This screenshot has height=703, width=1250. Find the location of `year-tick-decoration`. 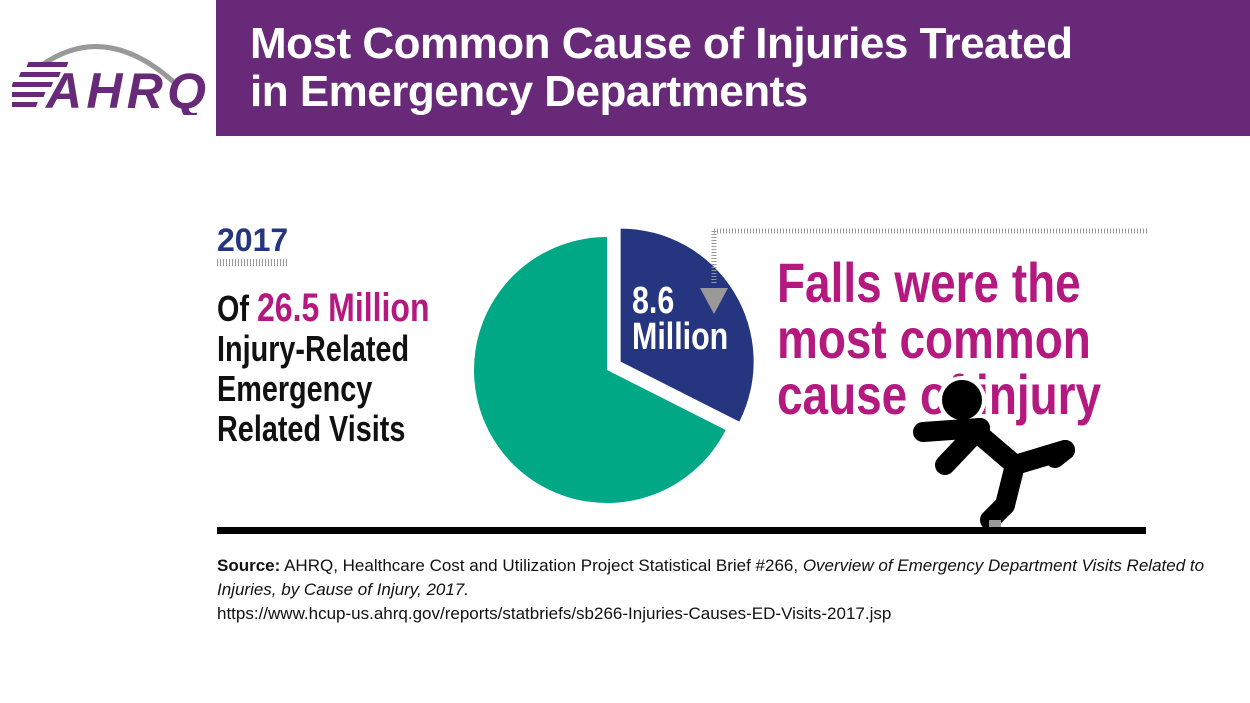

year-tick-decoration is located at coordinates (253, 262).